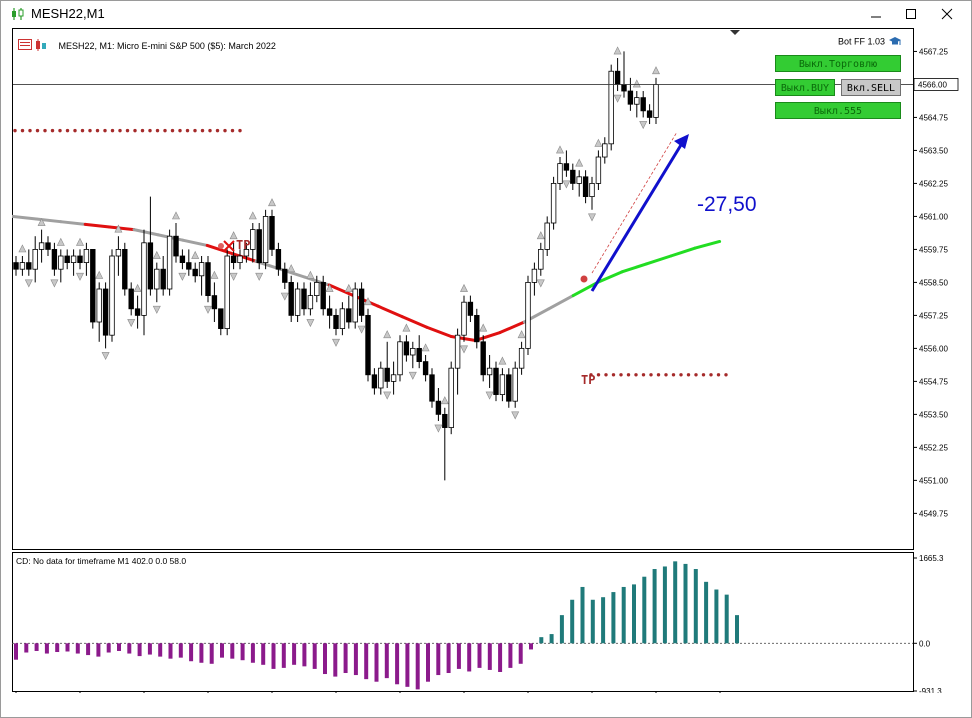 The height and width of the screenshot is (718, 972). What do you see at coordinates (947, 14) in the screenshot?
I see `close-icon` at bounding box center [947, 14].